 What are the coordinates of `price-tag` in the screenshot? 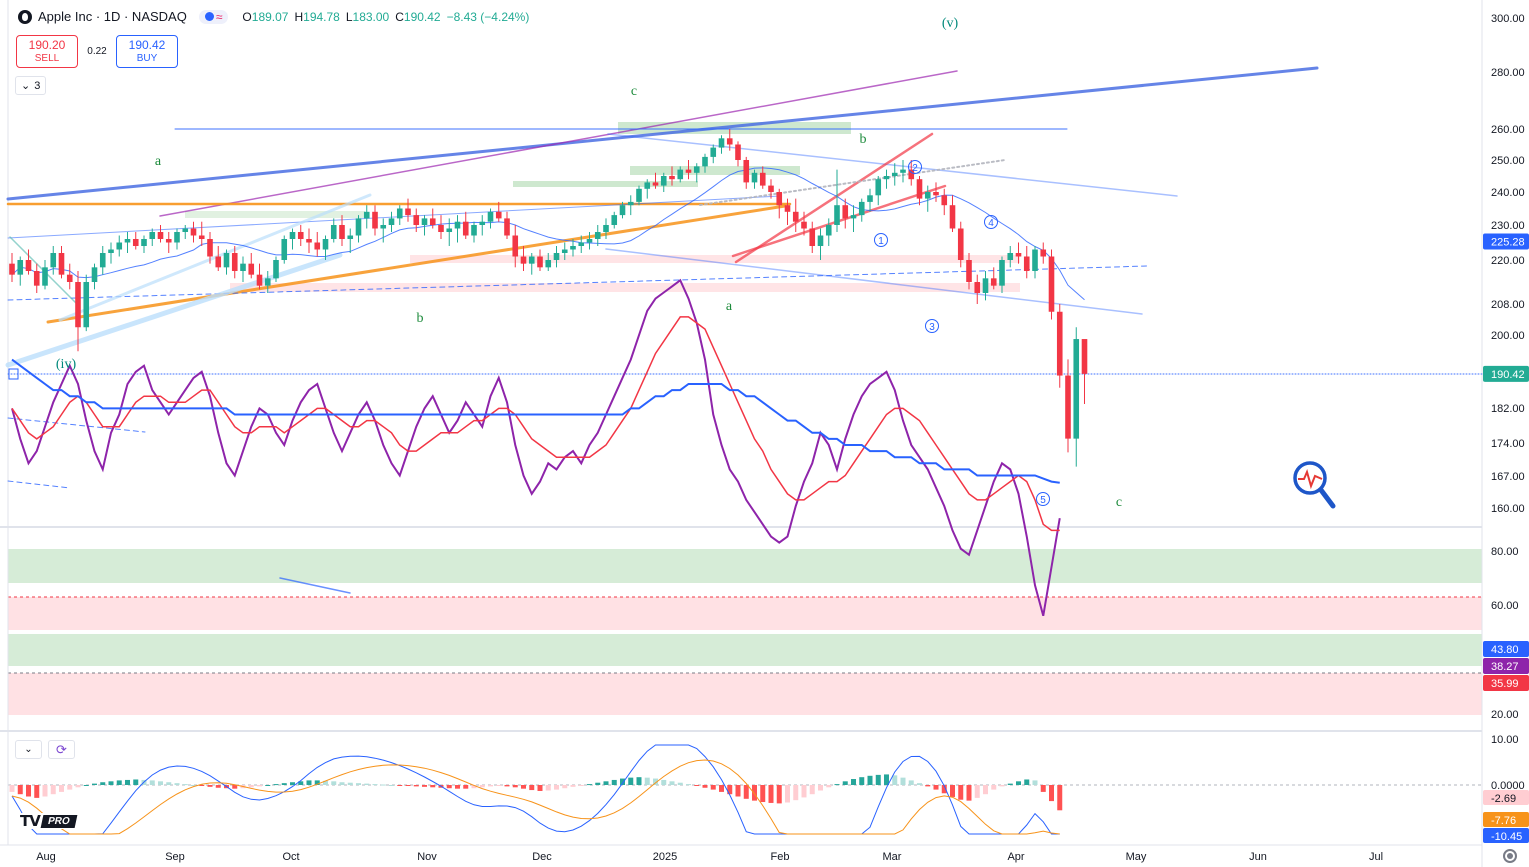 It's located at (1506, 241).